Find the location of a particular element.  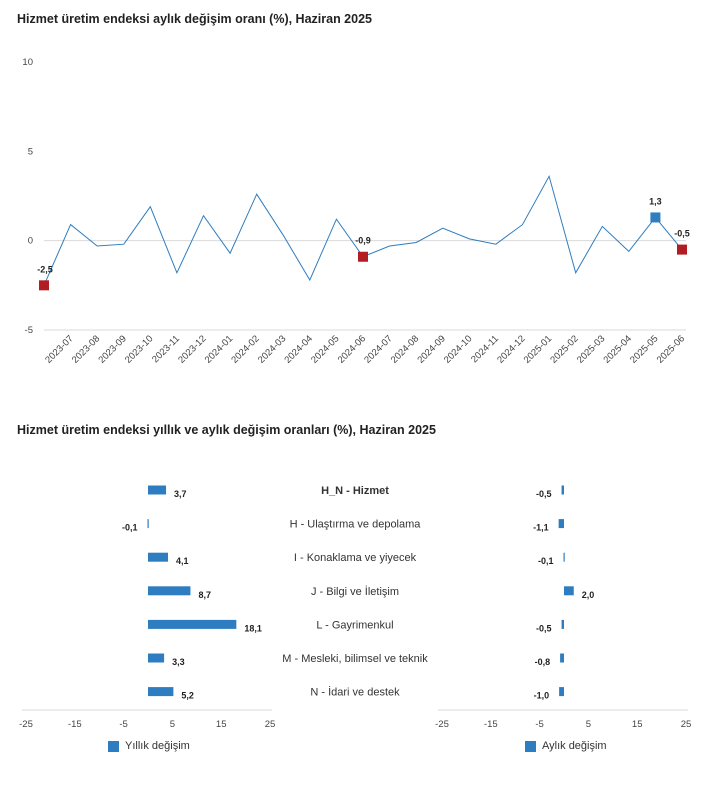

legend-yearly: Yıllık değişim is located at coordinates (149, 746).